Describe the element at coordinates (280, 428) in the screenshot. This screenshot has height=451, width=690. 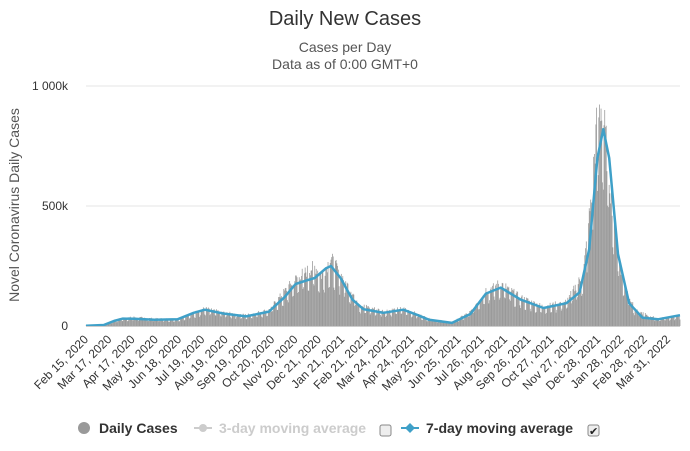
I see `legend-item-3-day-average: 3-day moving average` at that location.